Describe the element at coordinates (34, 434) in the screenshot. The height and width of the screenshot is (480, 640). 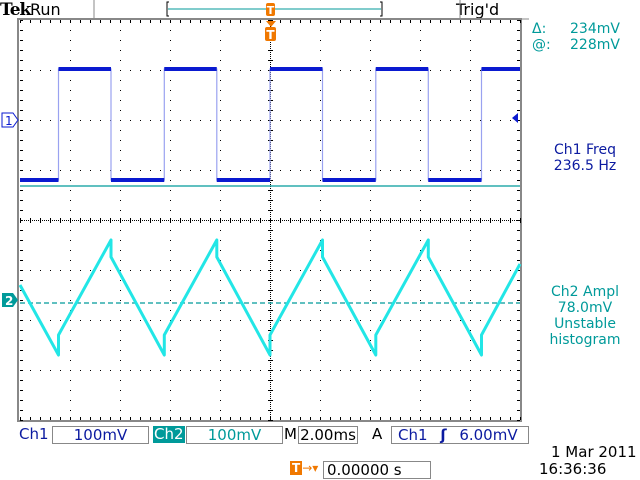
I see `ch1-label: Ch1` at that location.